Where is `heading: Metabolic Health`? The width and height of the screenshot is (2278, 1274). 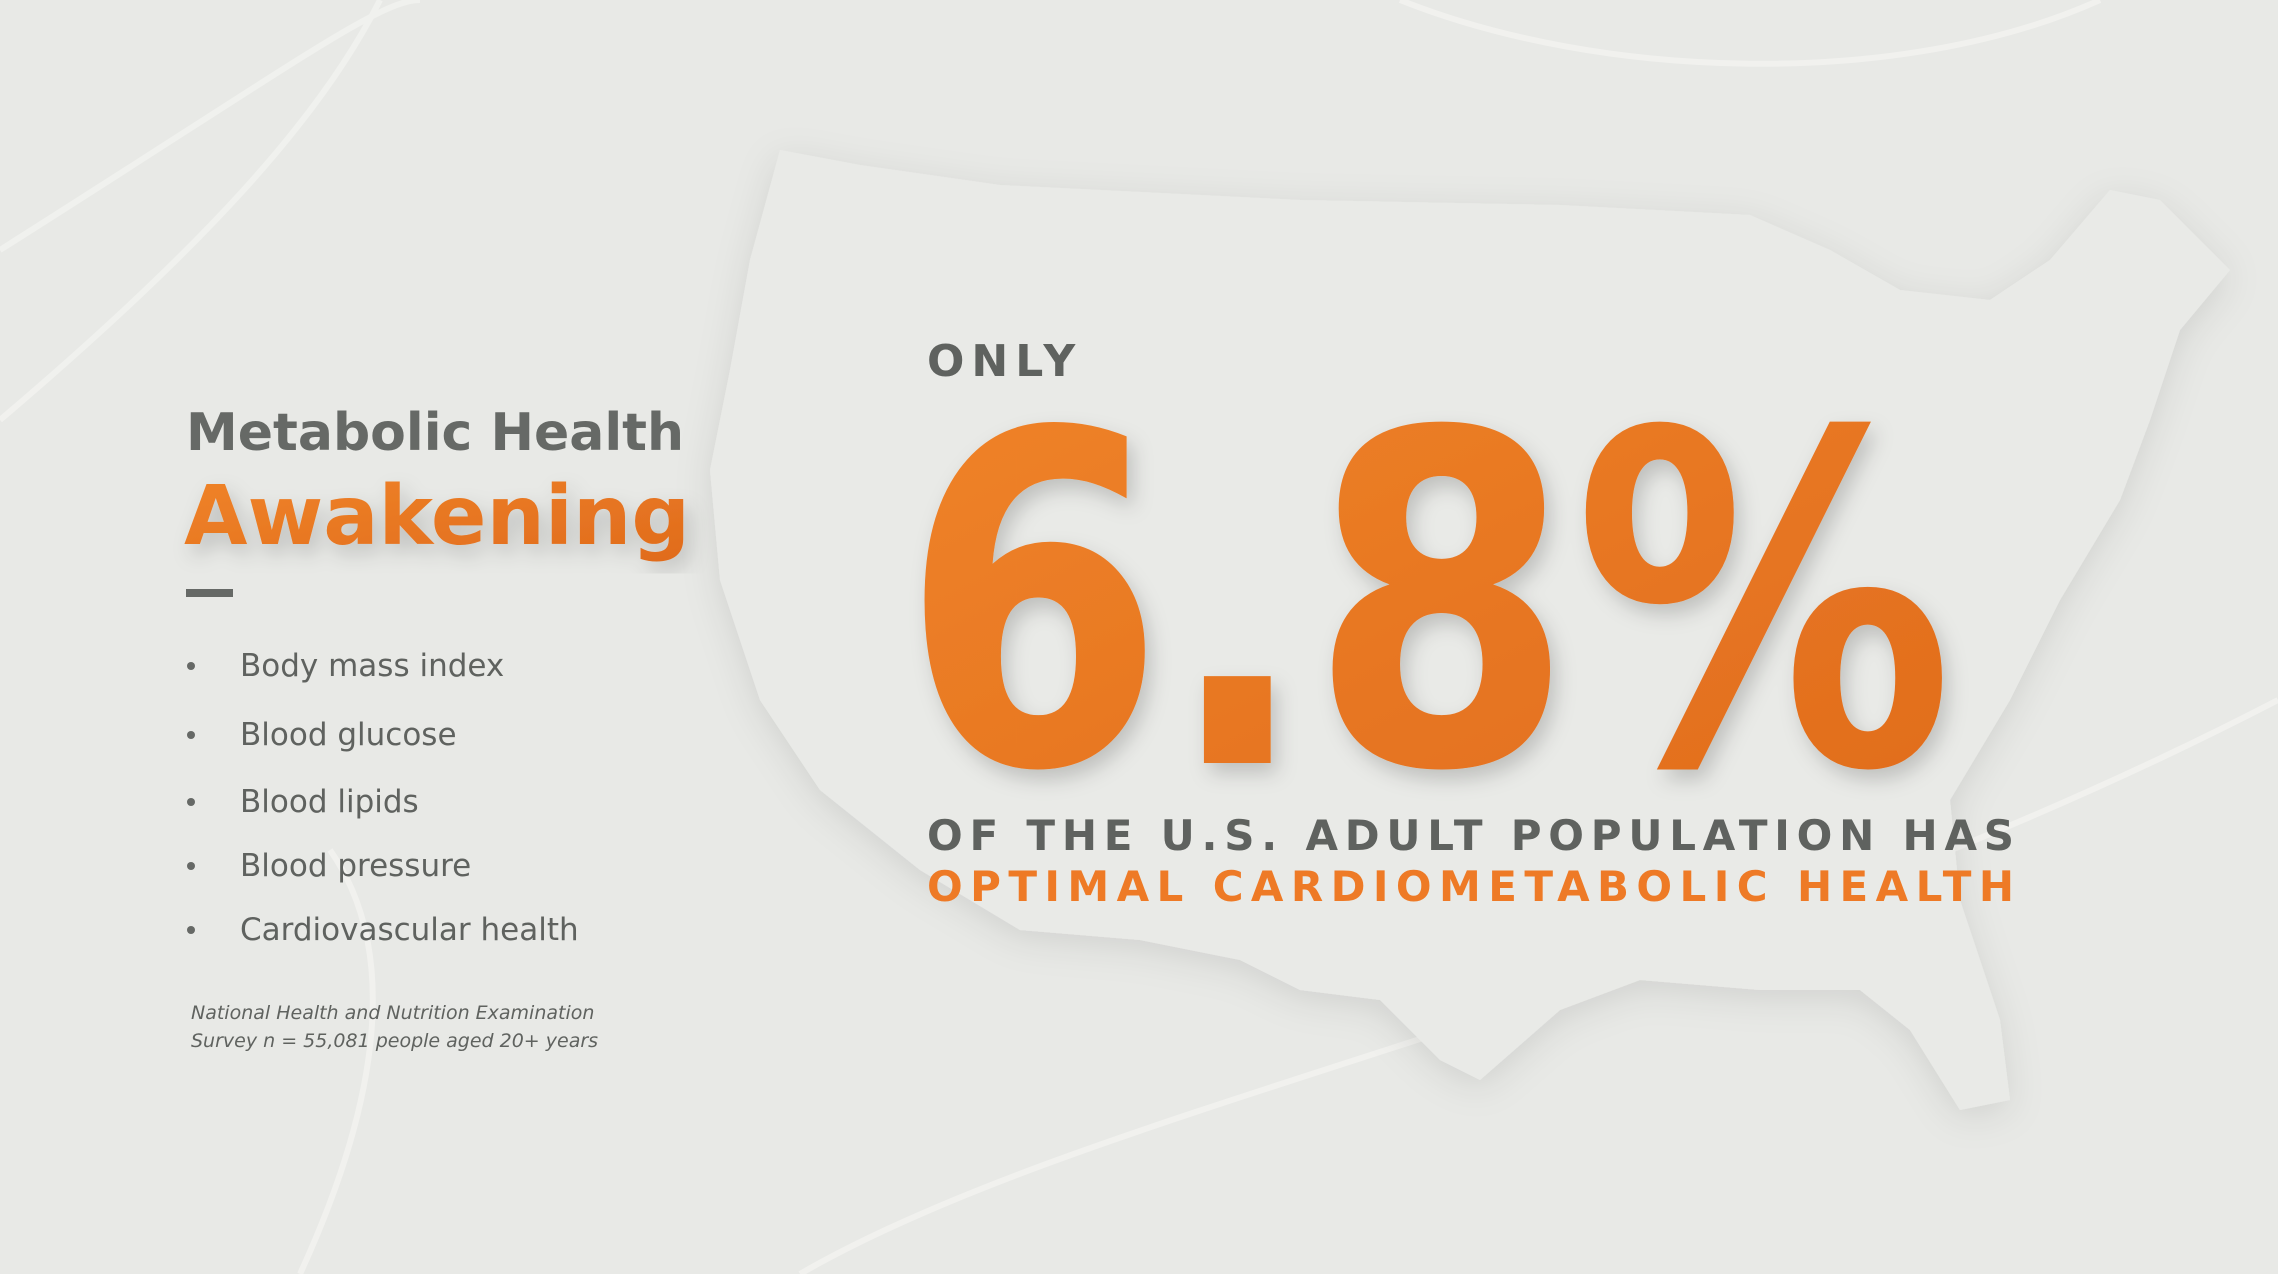
heading: Metabolic Health is located at coordinates (435, 433).